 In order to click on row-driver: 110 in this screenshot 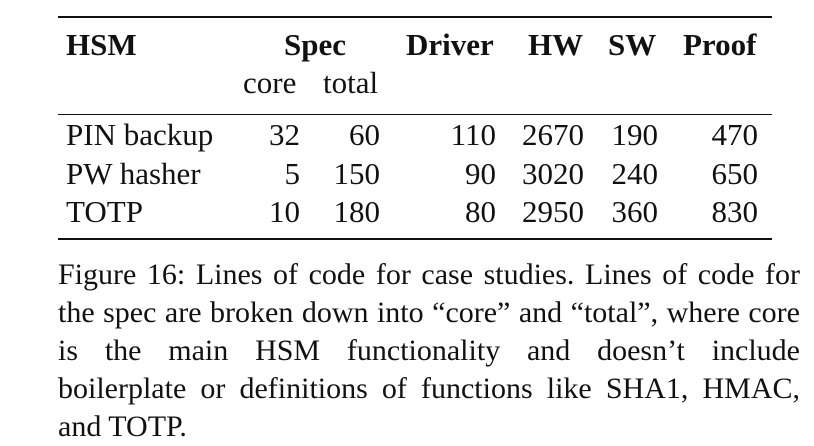, I will do `click(473, 134)`.